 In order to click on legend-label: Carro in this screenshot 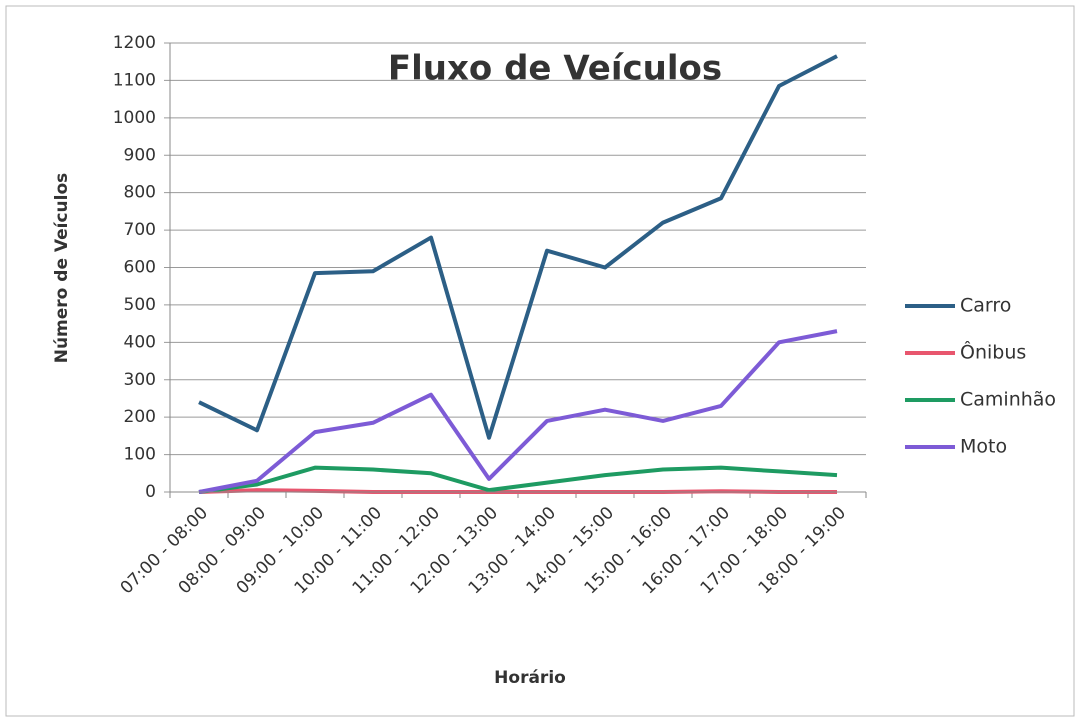, I will do `click(985, 306)`.